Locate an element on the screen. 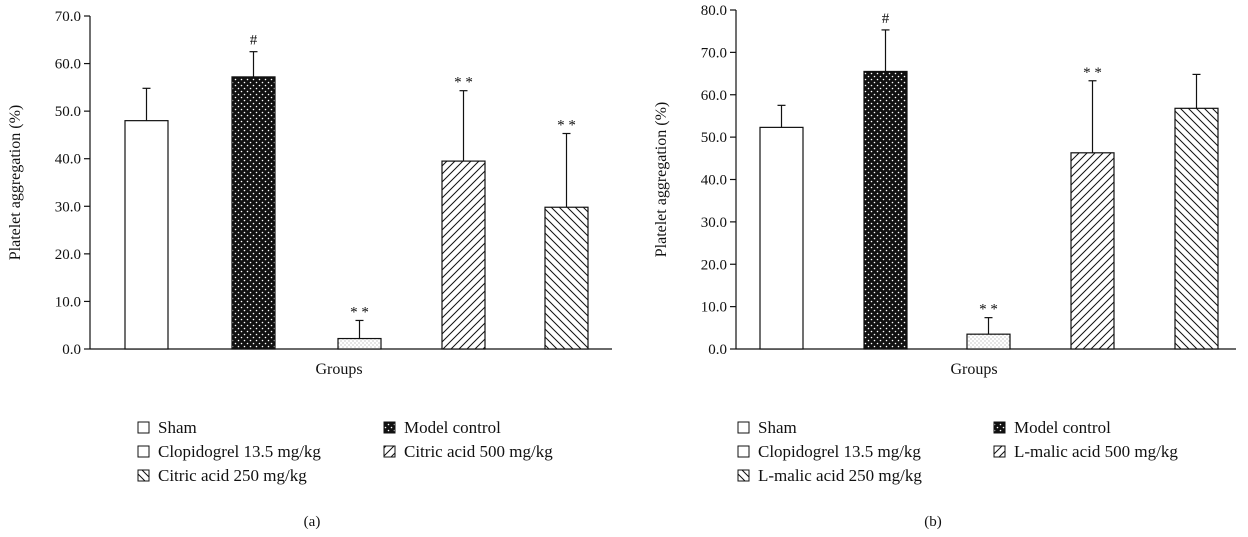  legend-label: Citric acid 250 mg/kg is located at coordinates (232, 475).